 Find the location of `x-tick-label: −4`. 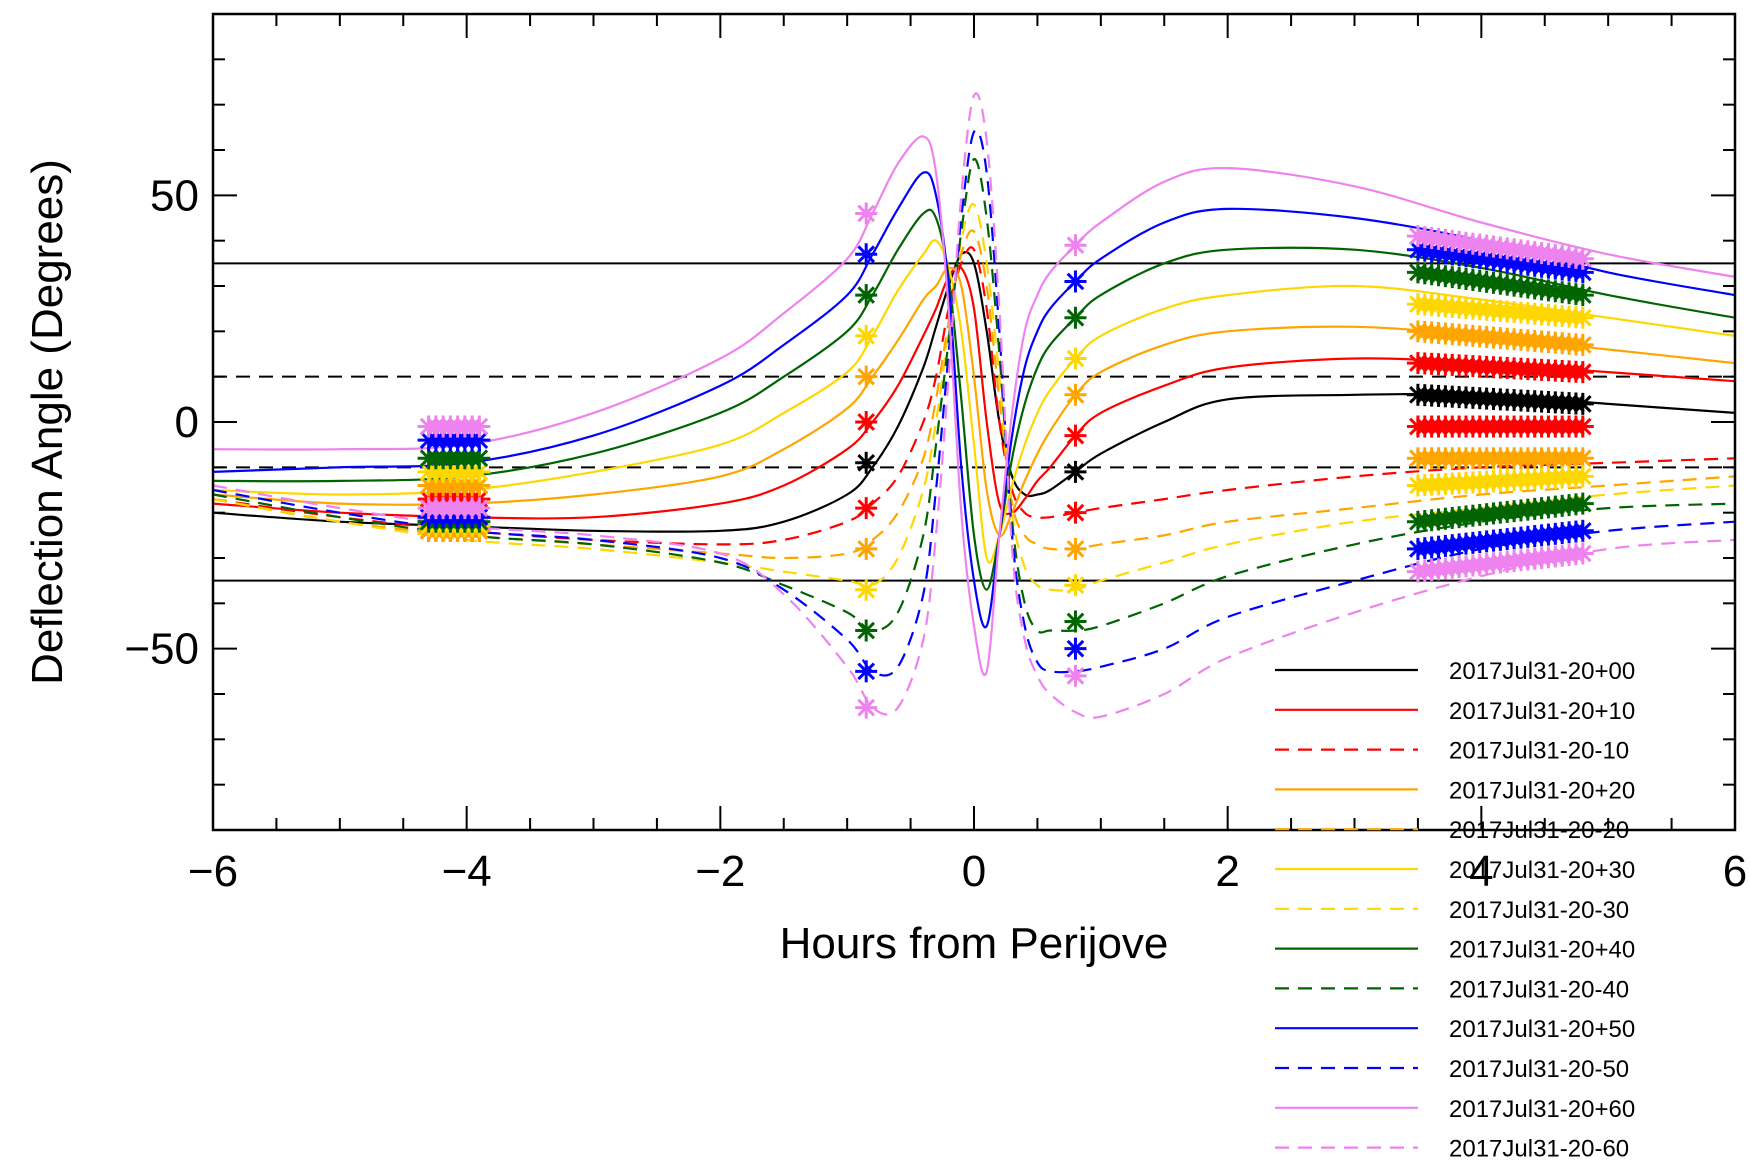

x-tick-label: −4 is located at coordinates (467, 871).